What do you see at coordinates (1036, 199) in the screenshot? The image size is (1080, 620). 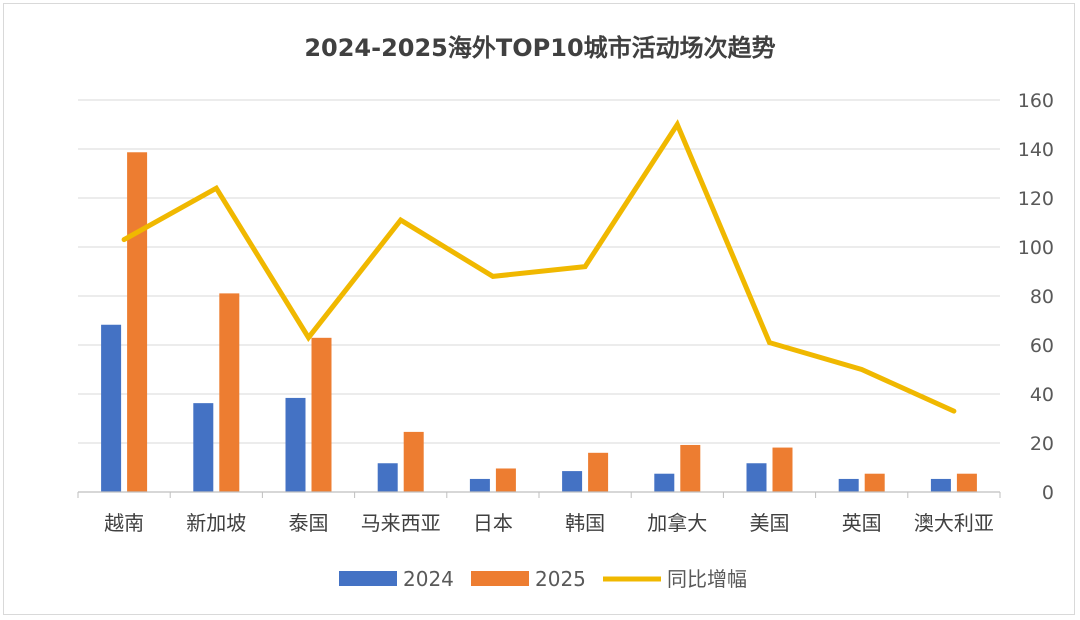 I see `right-axis-tick-label: 120` at bounding box center [1036, 199].